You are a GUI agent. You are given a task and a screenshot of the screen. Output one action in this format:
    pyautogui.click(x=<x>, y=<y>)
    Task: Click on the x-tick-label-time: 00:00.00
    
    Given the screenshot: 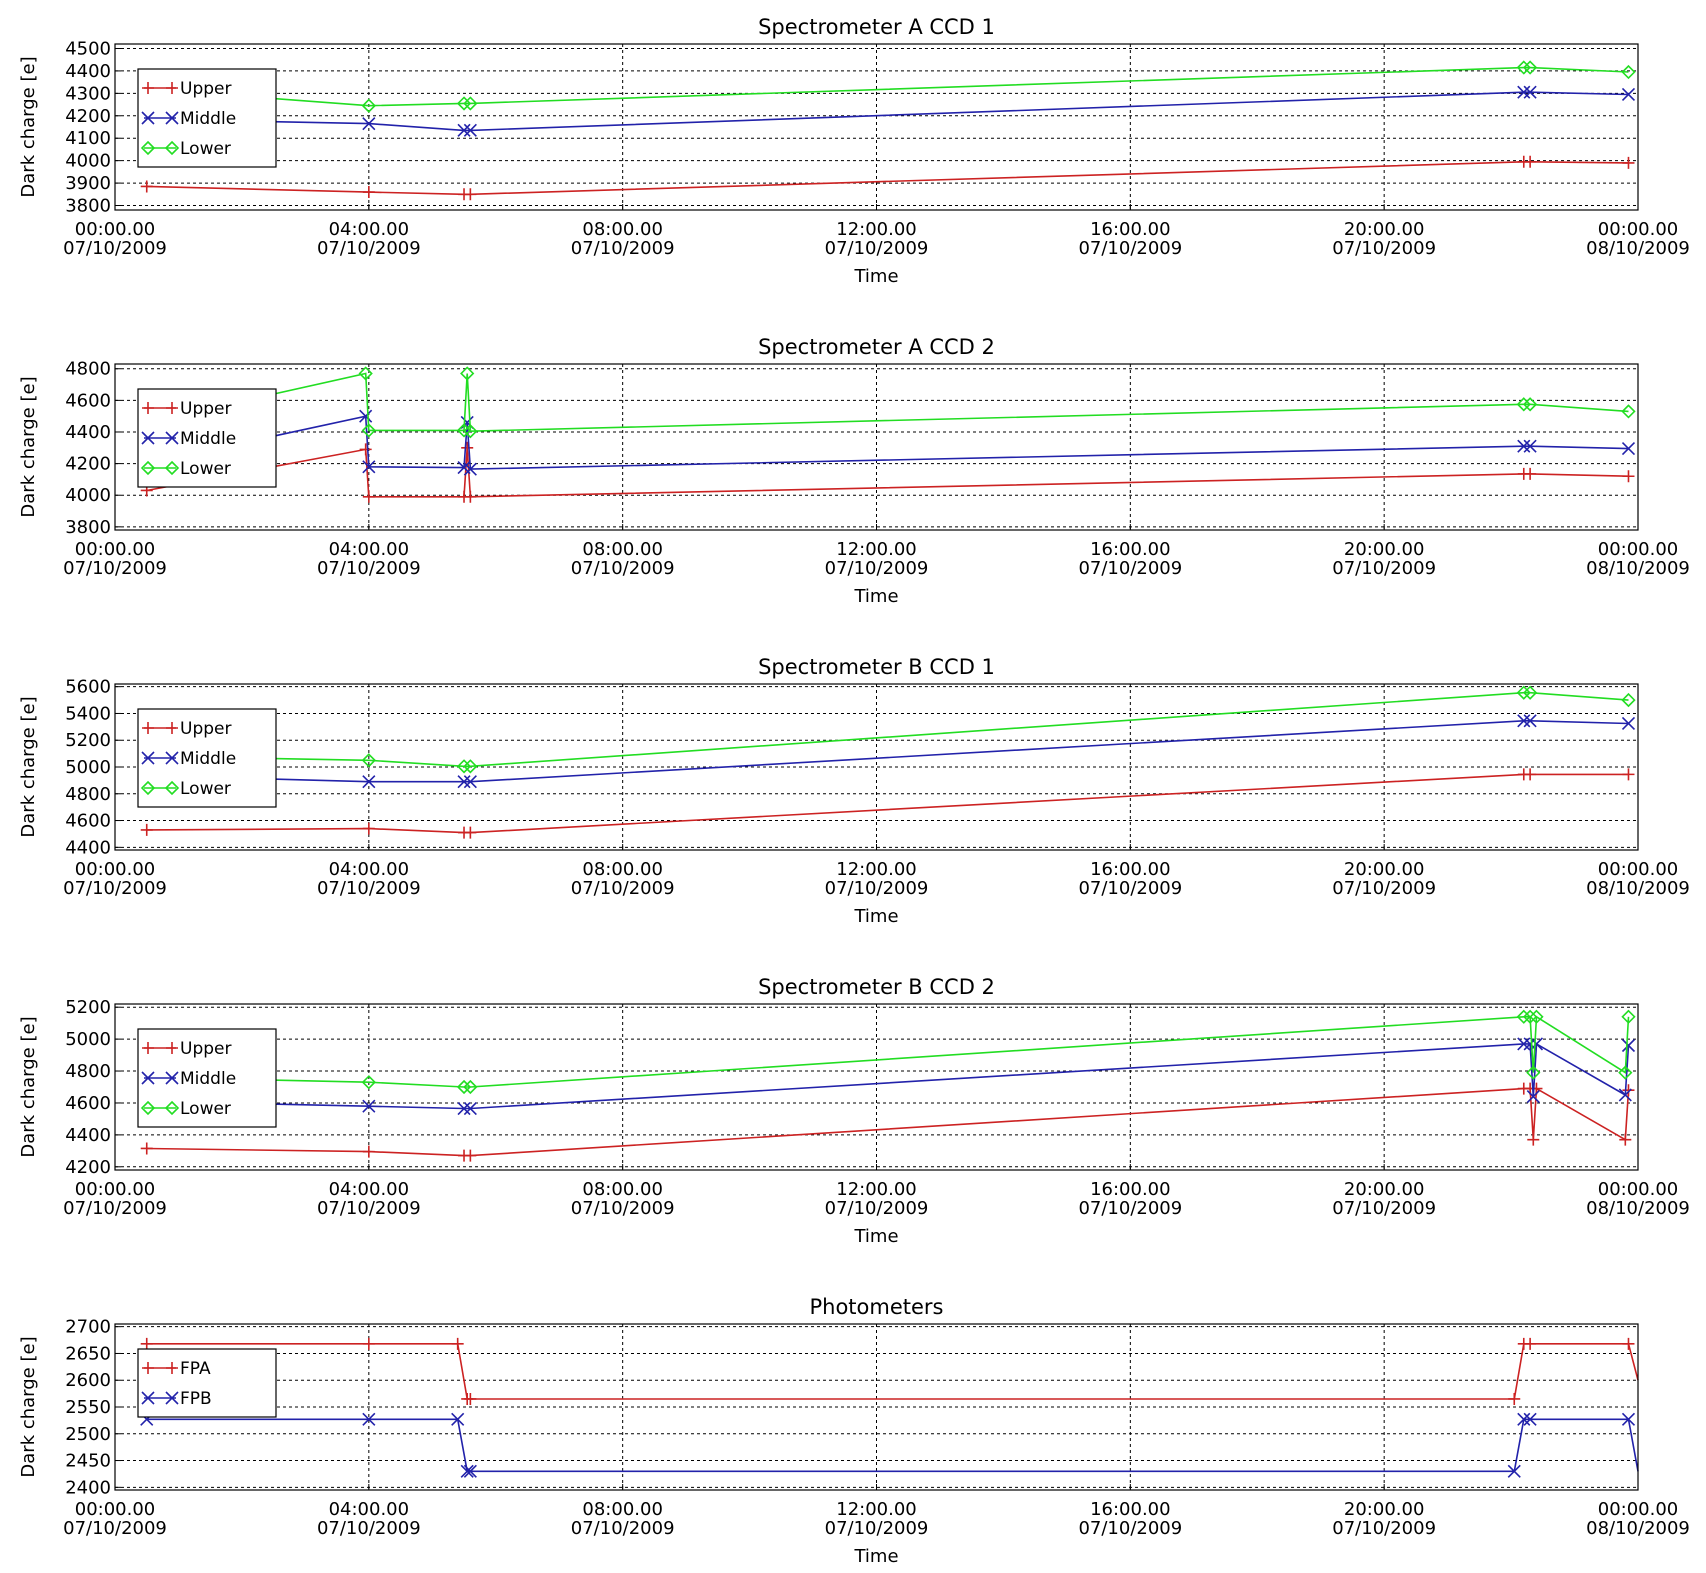 What is the action you would take?
    pyautogui.click(x=115, y=1189)
    